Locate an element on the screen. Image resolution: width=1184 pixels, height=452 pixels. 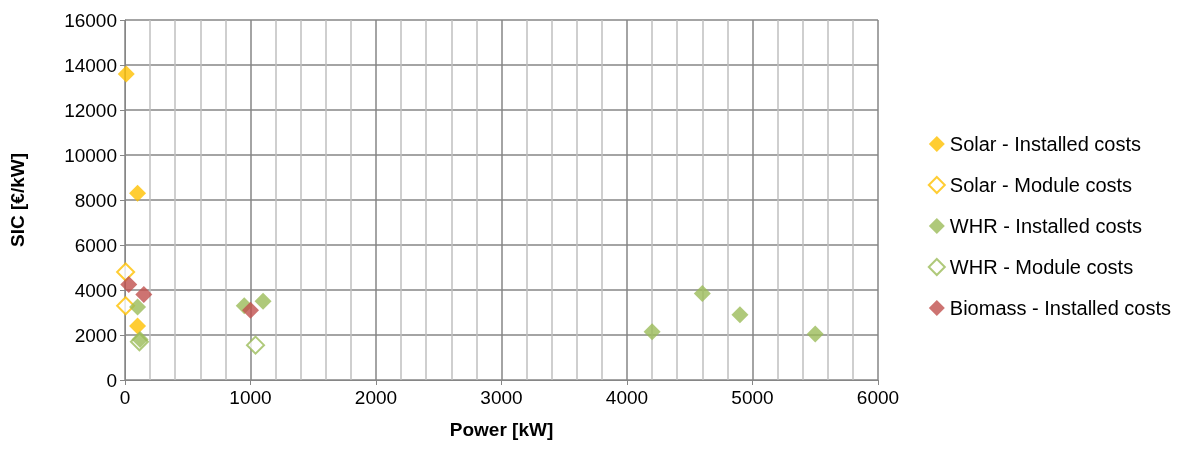
y-tick-label: 6000 is located at coordinates (95, 245).